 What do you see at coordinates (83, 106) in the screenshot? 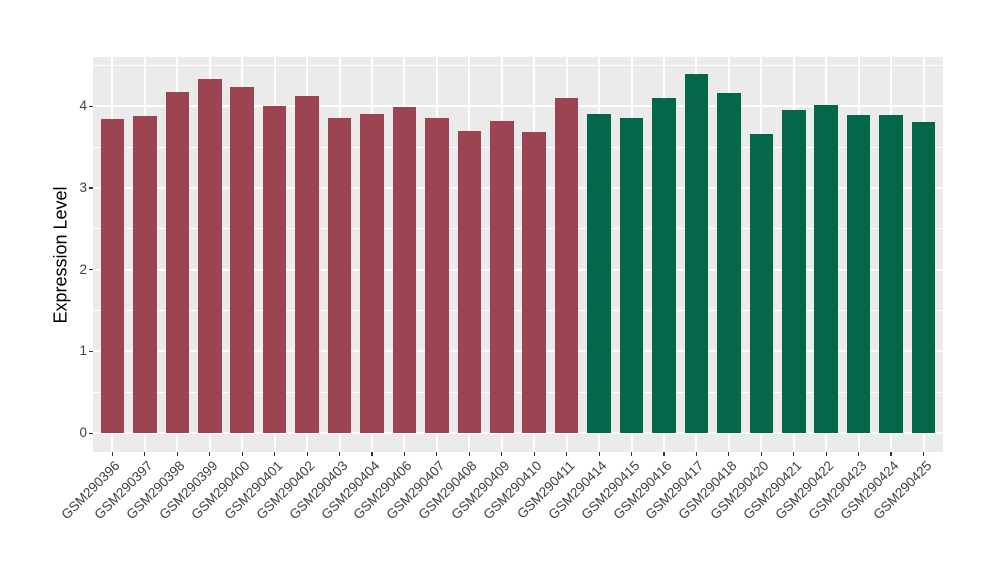
I see `y-tick-label: 4` at bounding box center [83, 106].